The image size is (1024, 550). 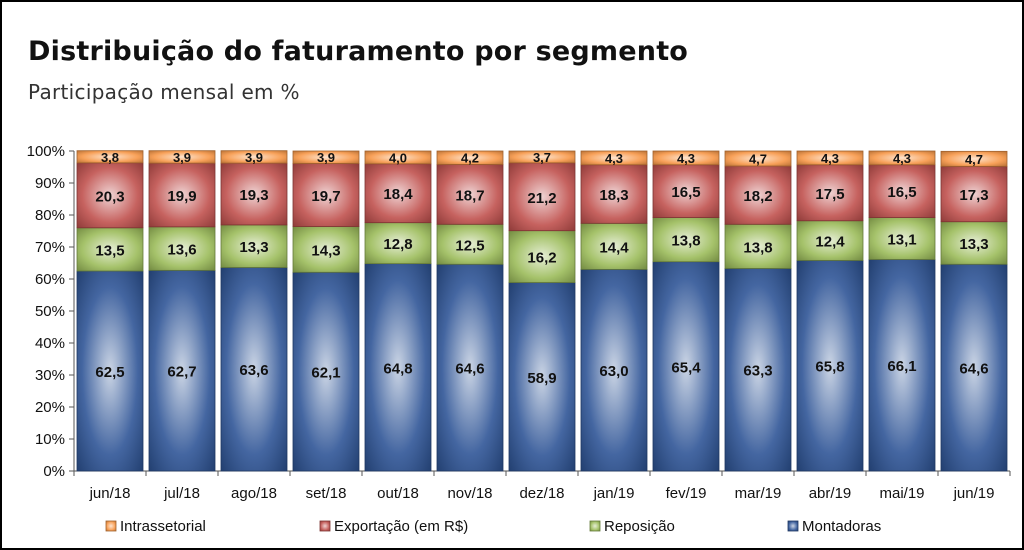 I want to click on legend-label: Montadoras, so click(x=841, y=526).